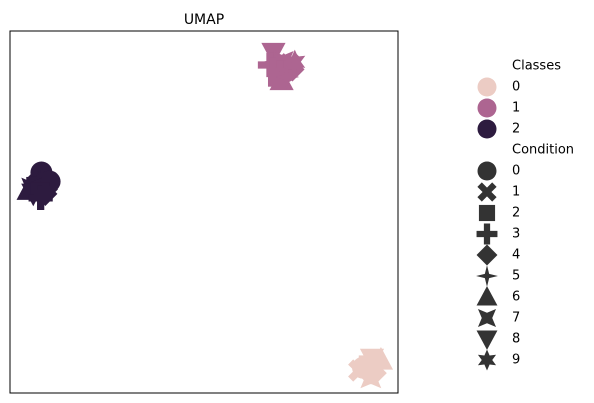  I want to click on legend-label-class-2: 2, so click(516, 129).